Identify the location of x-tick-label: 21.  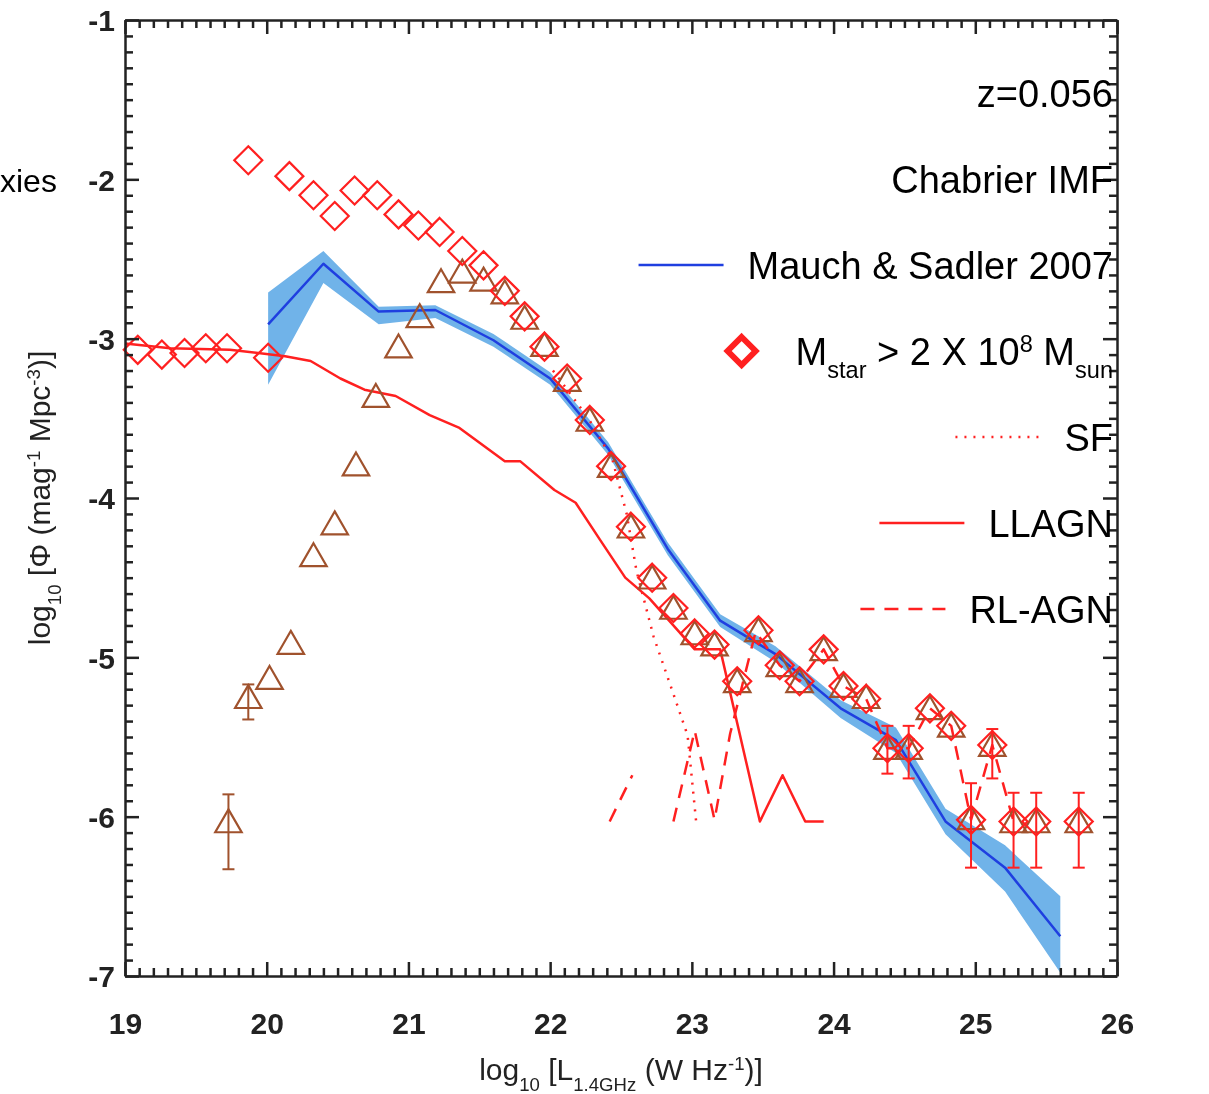
(409, 1024).